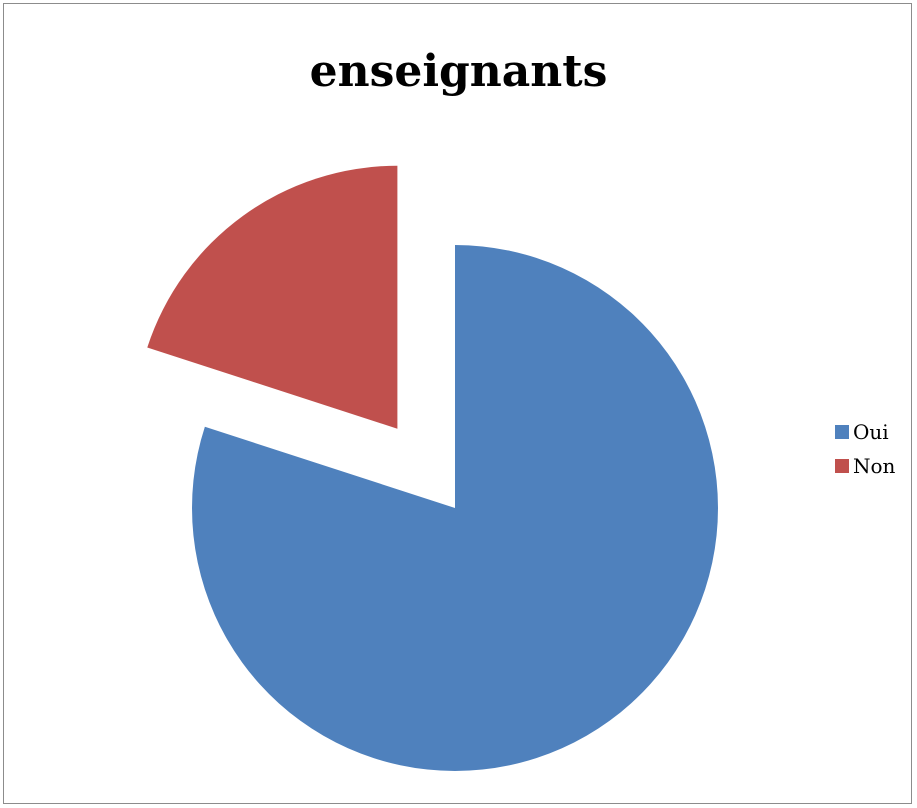 The width and height of the screenshot is (917, 808). What do you see at coordinates (458, 71) in the screenshot?
I see `chart-title: enseignants` at bounding box center [458, 71].